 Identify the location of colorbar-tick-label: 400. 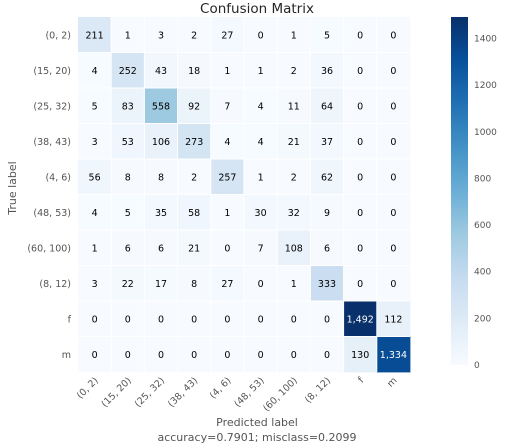
(482, 273).